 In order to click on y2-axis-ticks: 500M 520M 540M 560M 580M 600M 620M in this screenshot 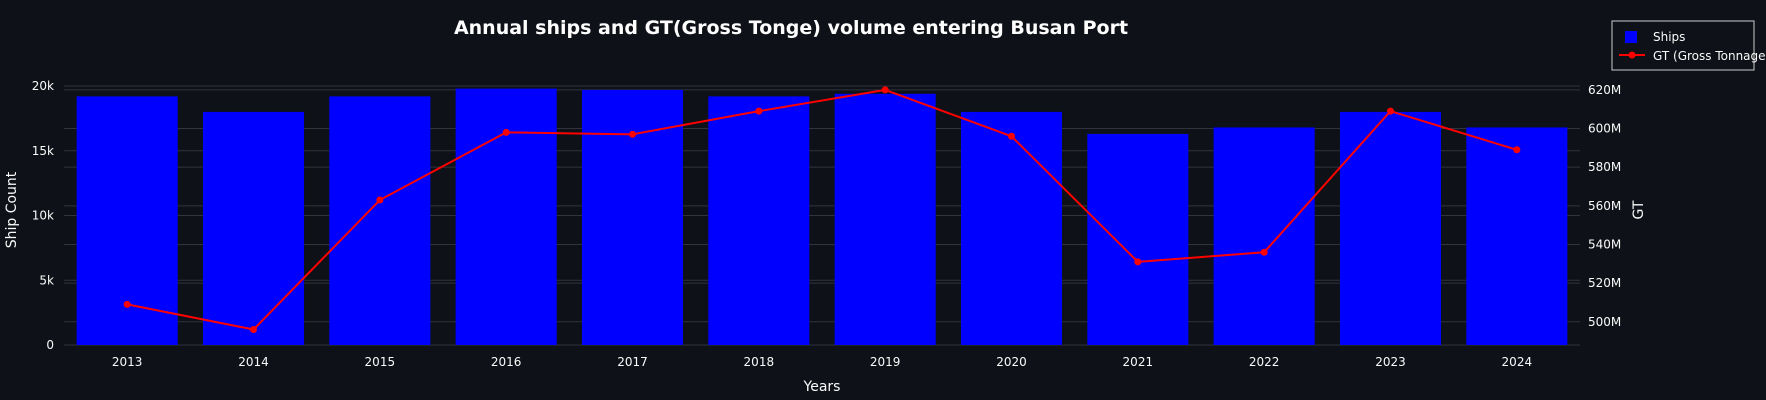, I will do `click(1604, 206)`.